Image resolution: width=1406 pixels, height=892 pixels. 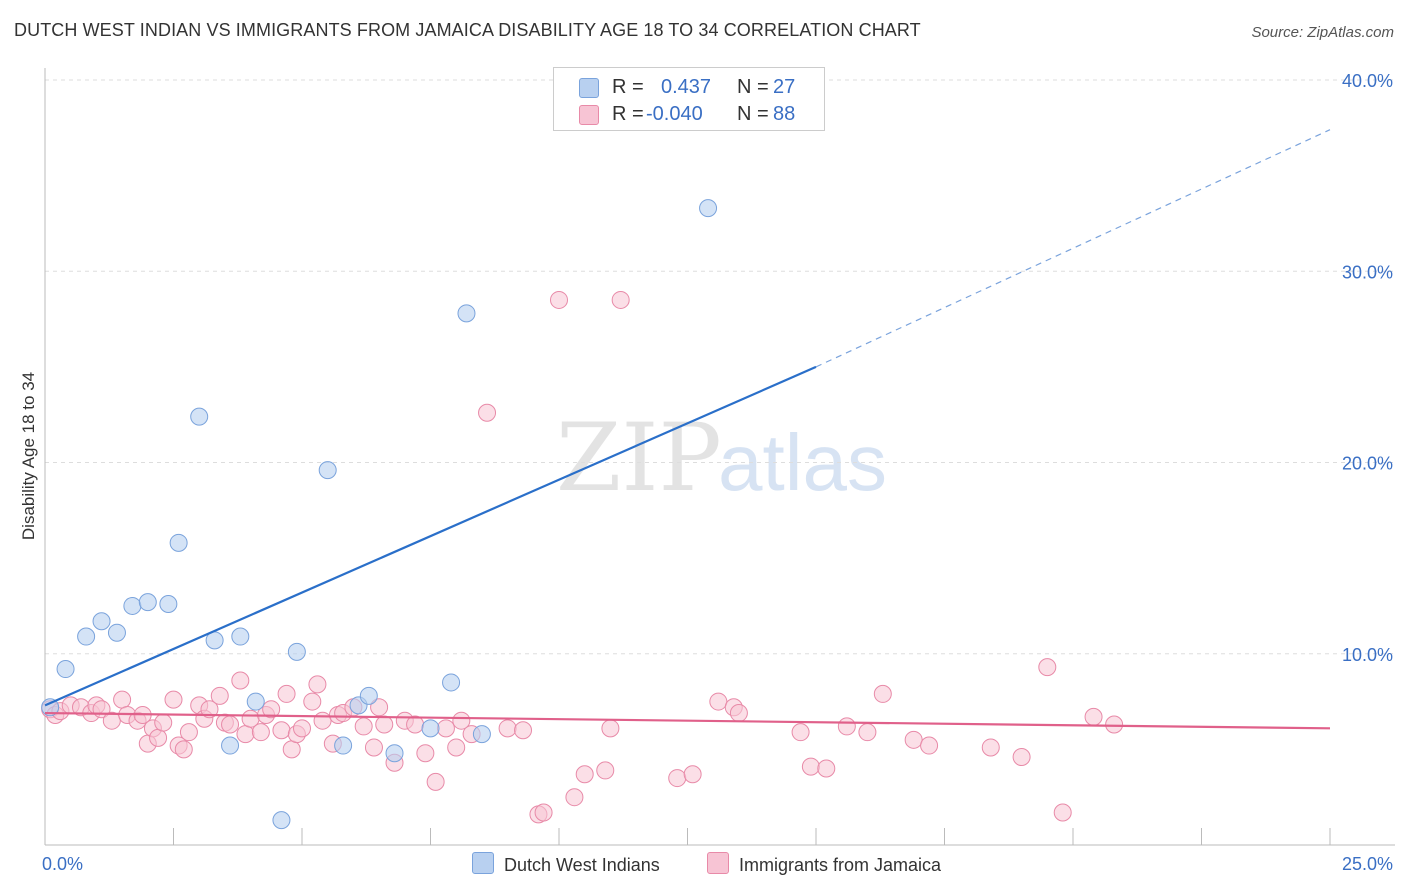 What do you see at coordinates (28, 456) in the screenshot?
I see `y-axis-label: Disability Age 18 to 34` at bounding box center [28, 456].